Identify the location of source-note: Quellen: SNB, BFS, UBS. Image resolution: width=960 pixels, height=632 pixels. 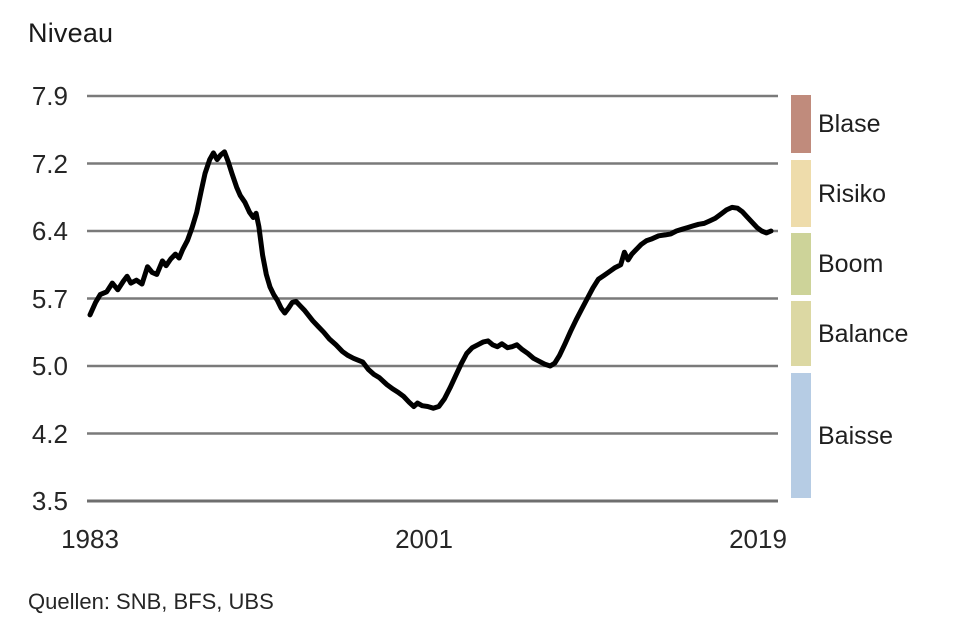
(151, 601).